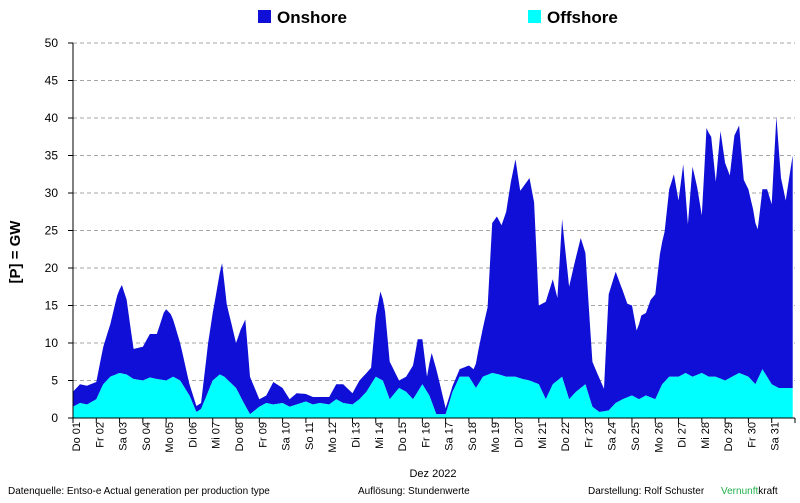  I want to click on x-tick-label: Do 08, so click(240, 436).